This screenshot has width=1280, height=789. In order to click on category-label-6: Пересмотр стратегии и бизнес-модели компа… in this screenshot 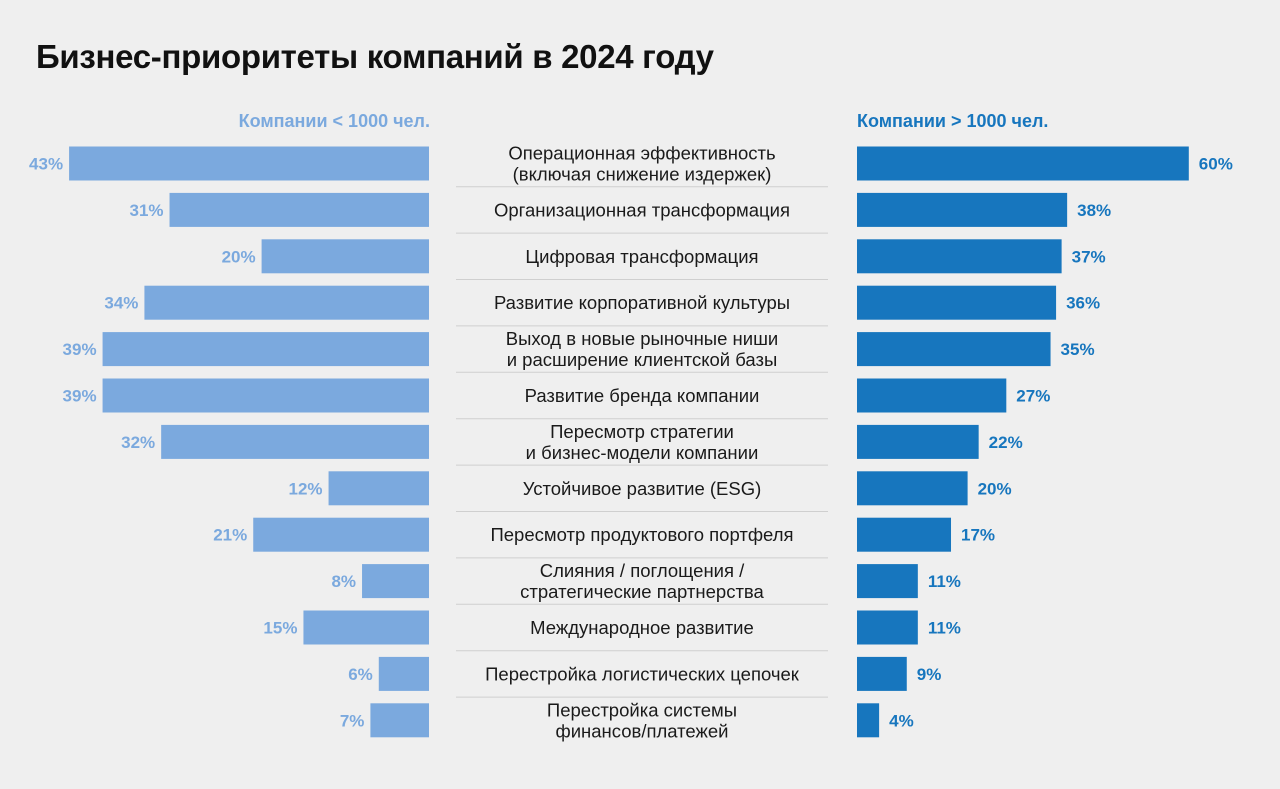, I will do `click(642, 442)`.